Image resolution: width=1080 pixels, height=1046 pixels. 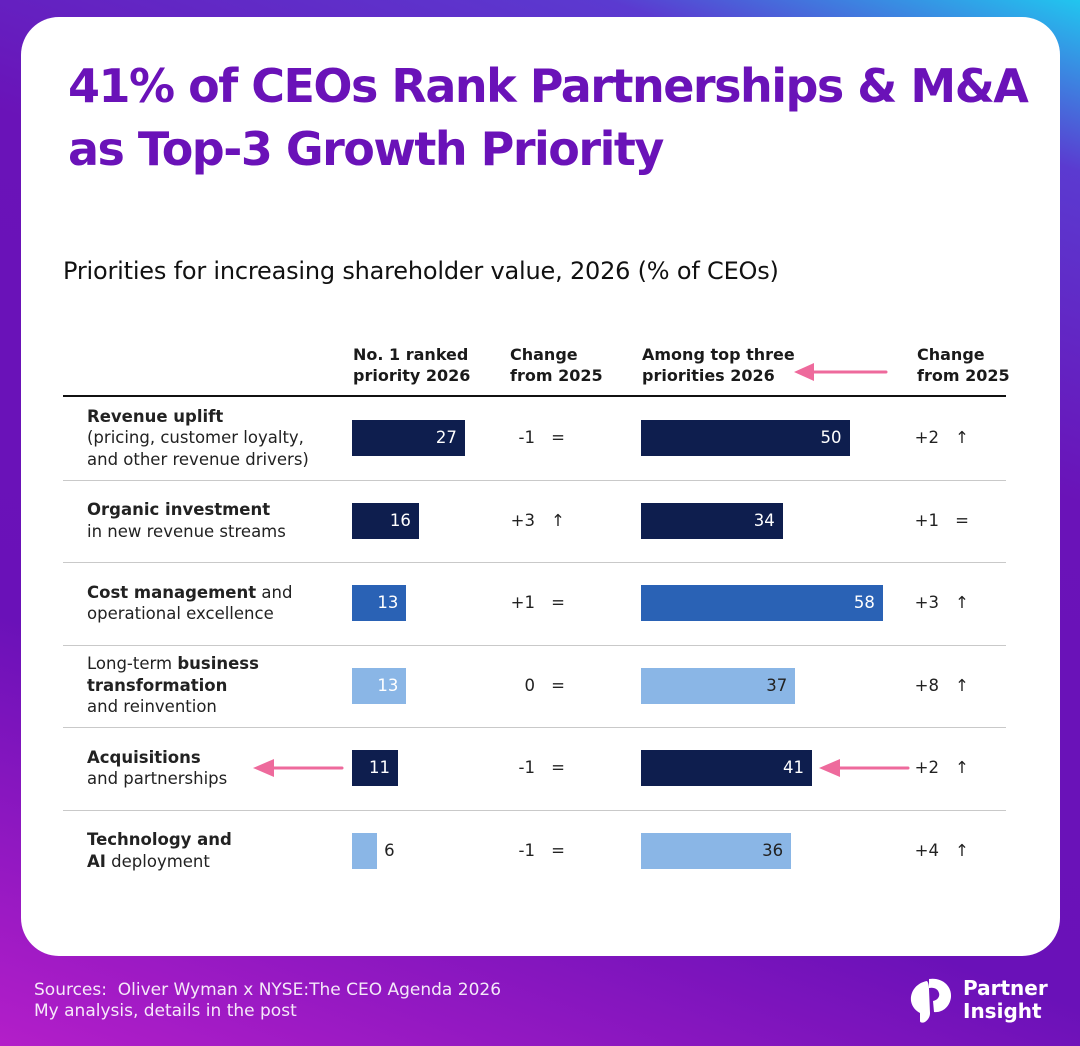 I want to click on change-top3: +4 ↑, so click(x=938, y=851).